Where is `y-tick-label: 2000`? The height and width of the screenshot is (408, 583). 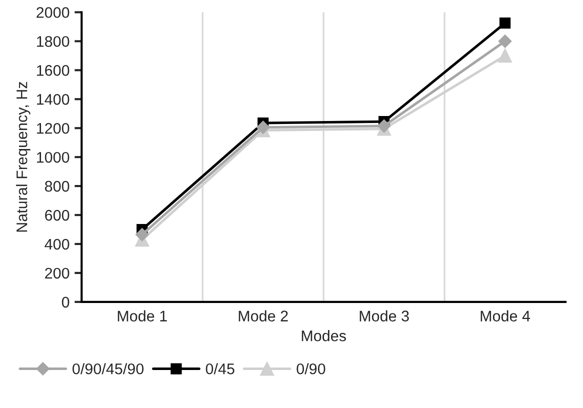 y-tick-label: 2000 is located at coordinates (53, 12).